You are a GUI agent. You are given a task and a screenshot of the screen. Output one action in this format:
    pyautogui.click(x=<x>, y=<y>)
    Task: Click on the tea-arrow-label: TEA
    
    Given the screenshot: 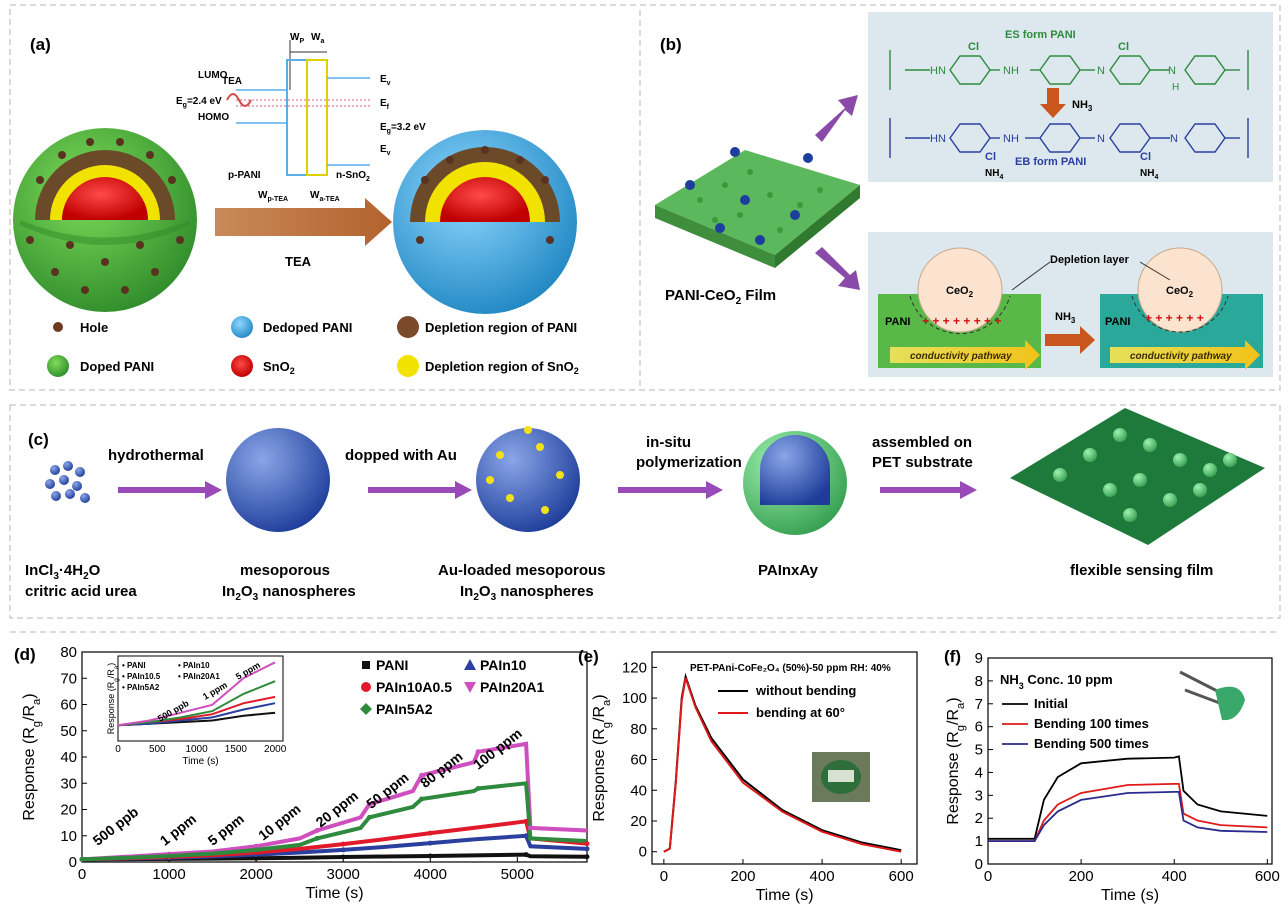 What is the action you would take?
    pyautogui.click(x=298, y=261)
    